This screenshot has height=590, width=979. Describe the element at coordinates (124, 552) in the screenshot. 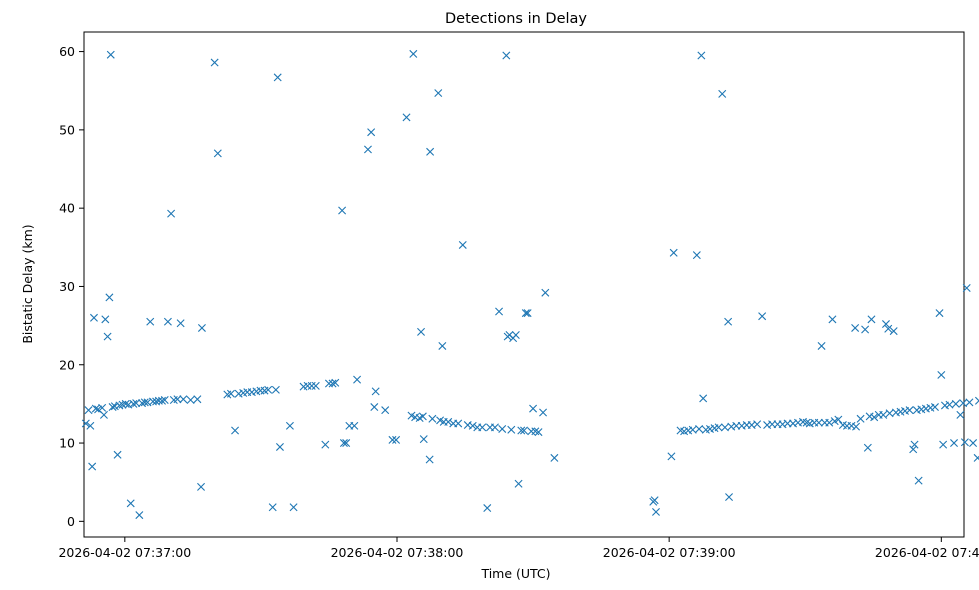

I see `x-tick-label: 2026-04-02 07:37:00` at that location.